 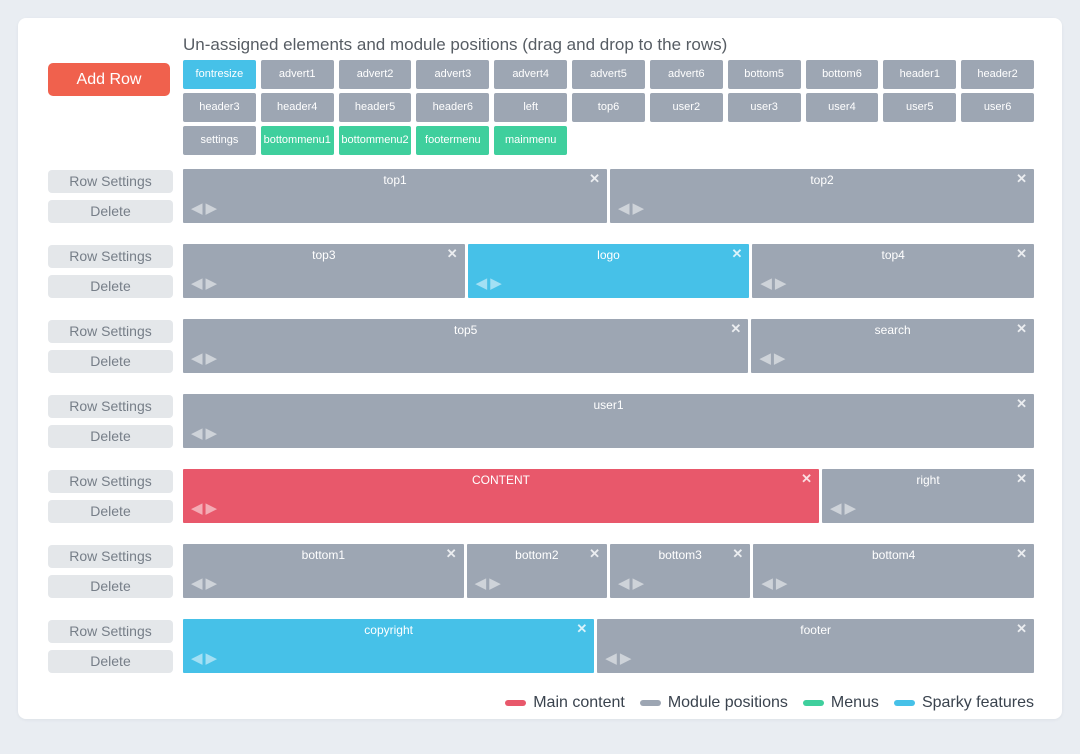 What do you see at coordinates (608, 421) in the screenshot?
I see `module-block-user1: user1 ✕ ◀ ▶` at bounding box center [608, 421].